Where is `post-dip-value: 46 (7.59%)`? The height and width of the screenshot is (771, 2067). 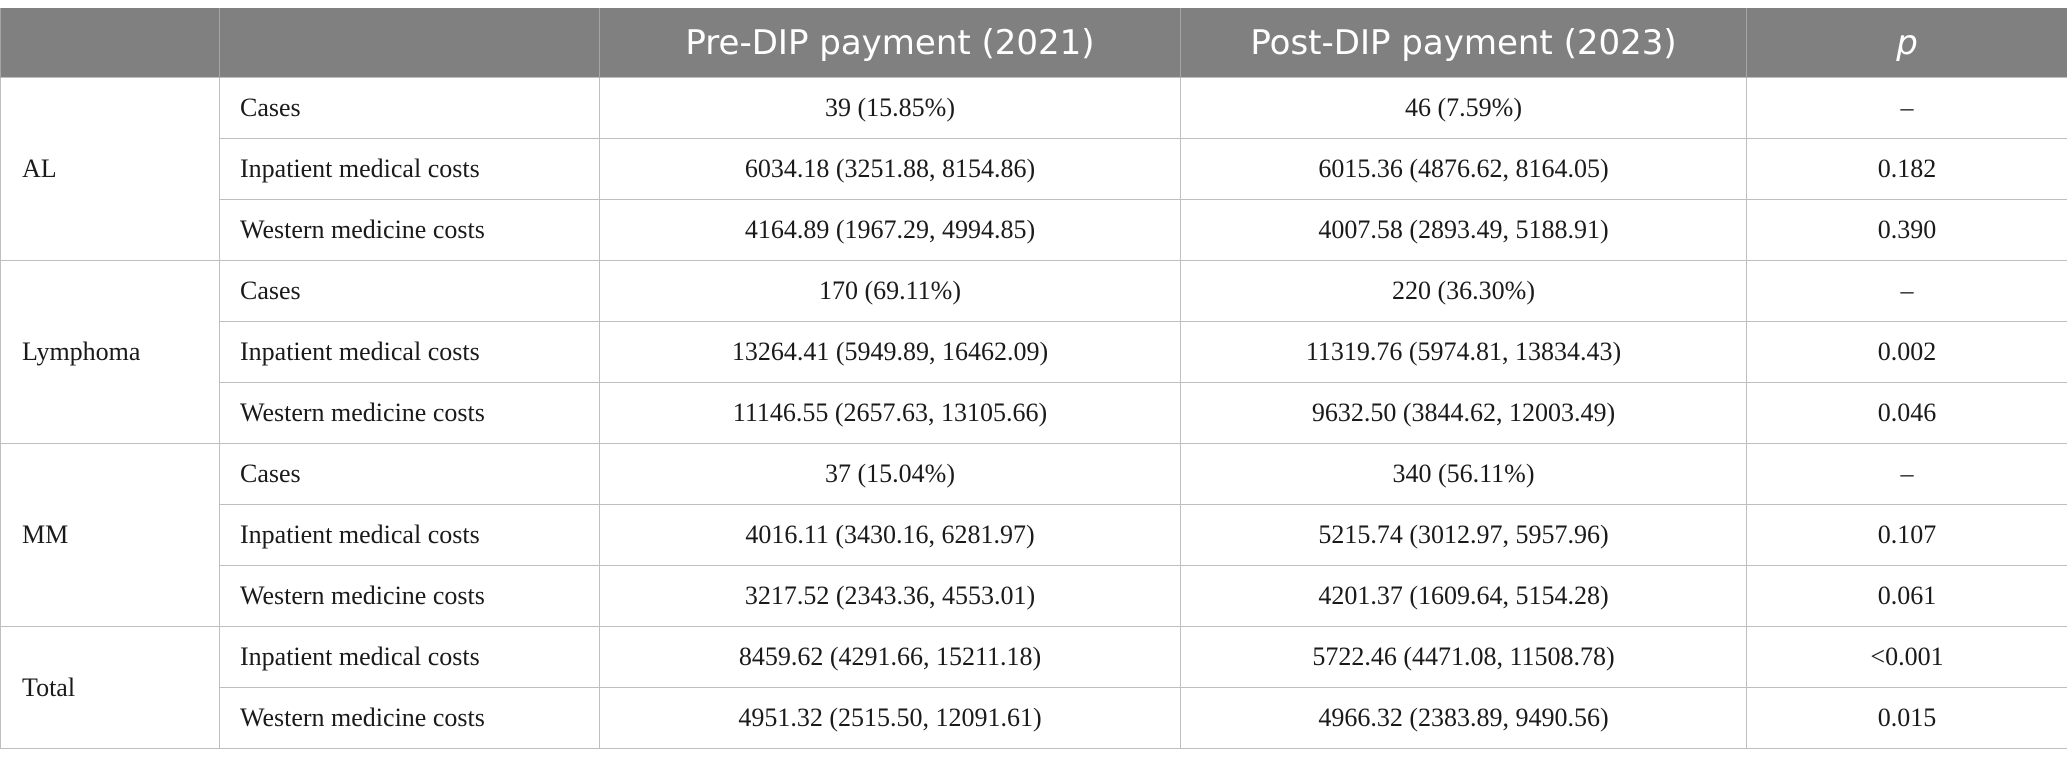
post-dip-value: 46 (7.59%) is located at coordinates (1463, 108).